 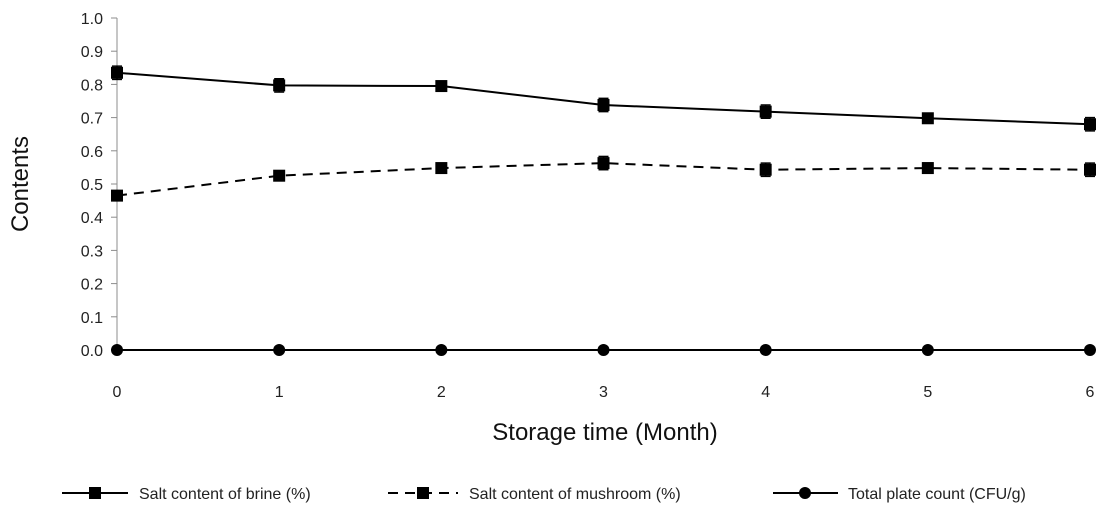 What do you see at coordinates (92, 19) in the screenshot?
I see `y-tick-label: 1.0` at bounding box center [92, 19].